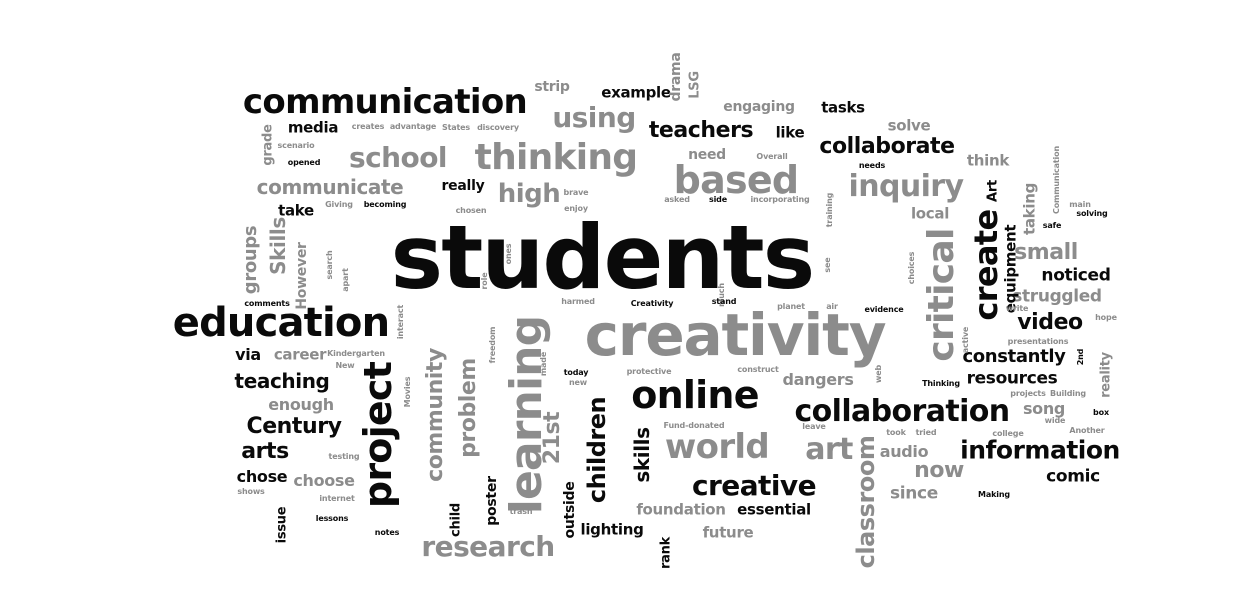 The width and height of the screenshot is (1255, 602). I want to click on word: problem, so click(468, 408).